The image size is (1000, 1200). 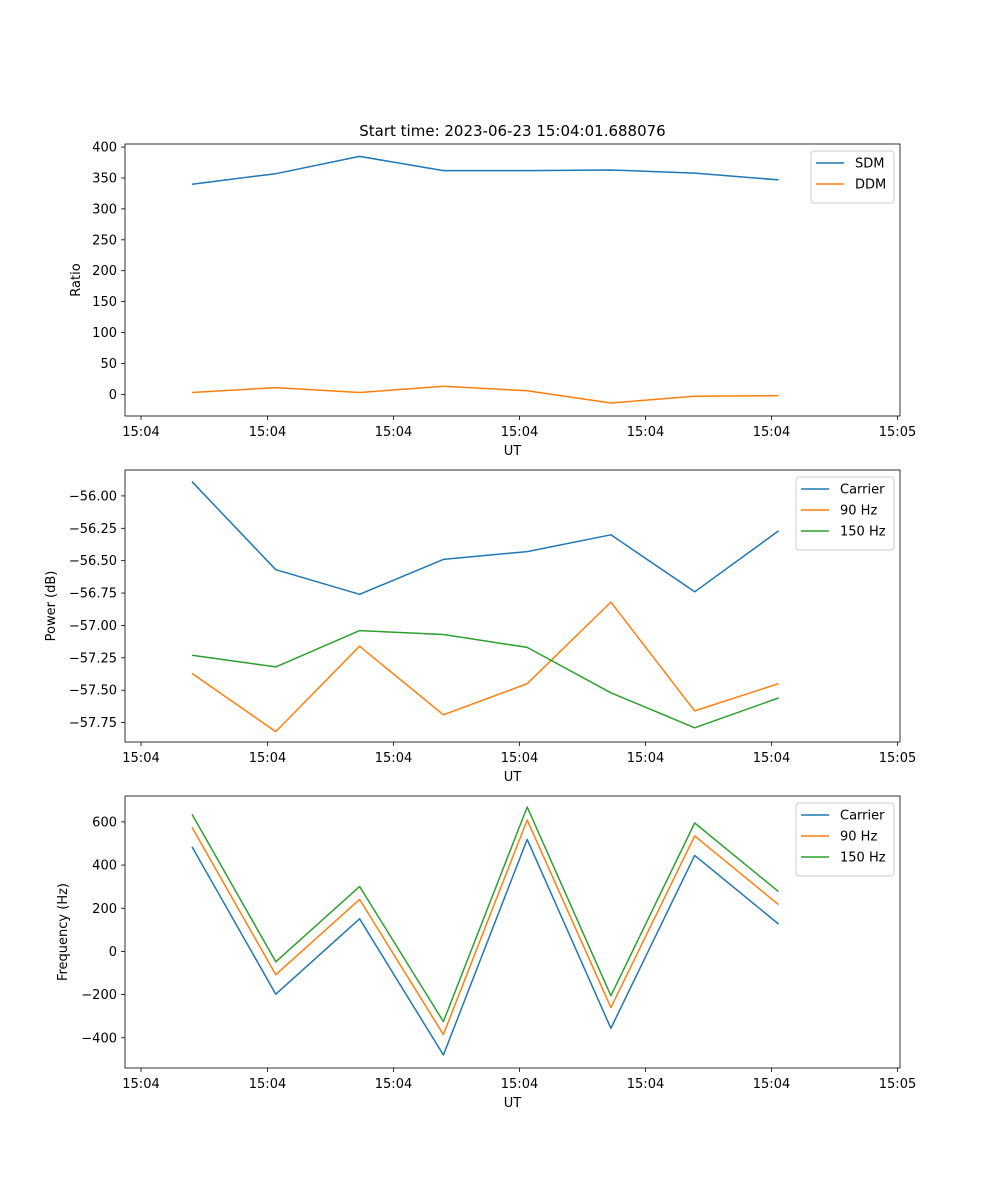 What do you see at coordinates (99, 995) in the screenshot?
I see `panel-3-y-tick-label: −200` at bounding box center [99, 995].